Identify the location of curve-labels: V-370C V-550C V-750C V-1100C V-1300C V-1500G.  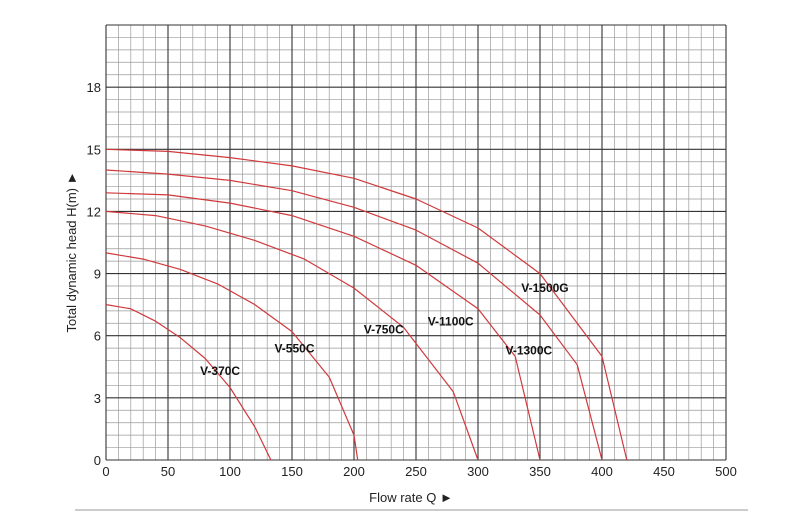
(384, 329).